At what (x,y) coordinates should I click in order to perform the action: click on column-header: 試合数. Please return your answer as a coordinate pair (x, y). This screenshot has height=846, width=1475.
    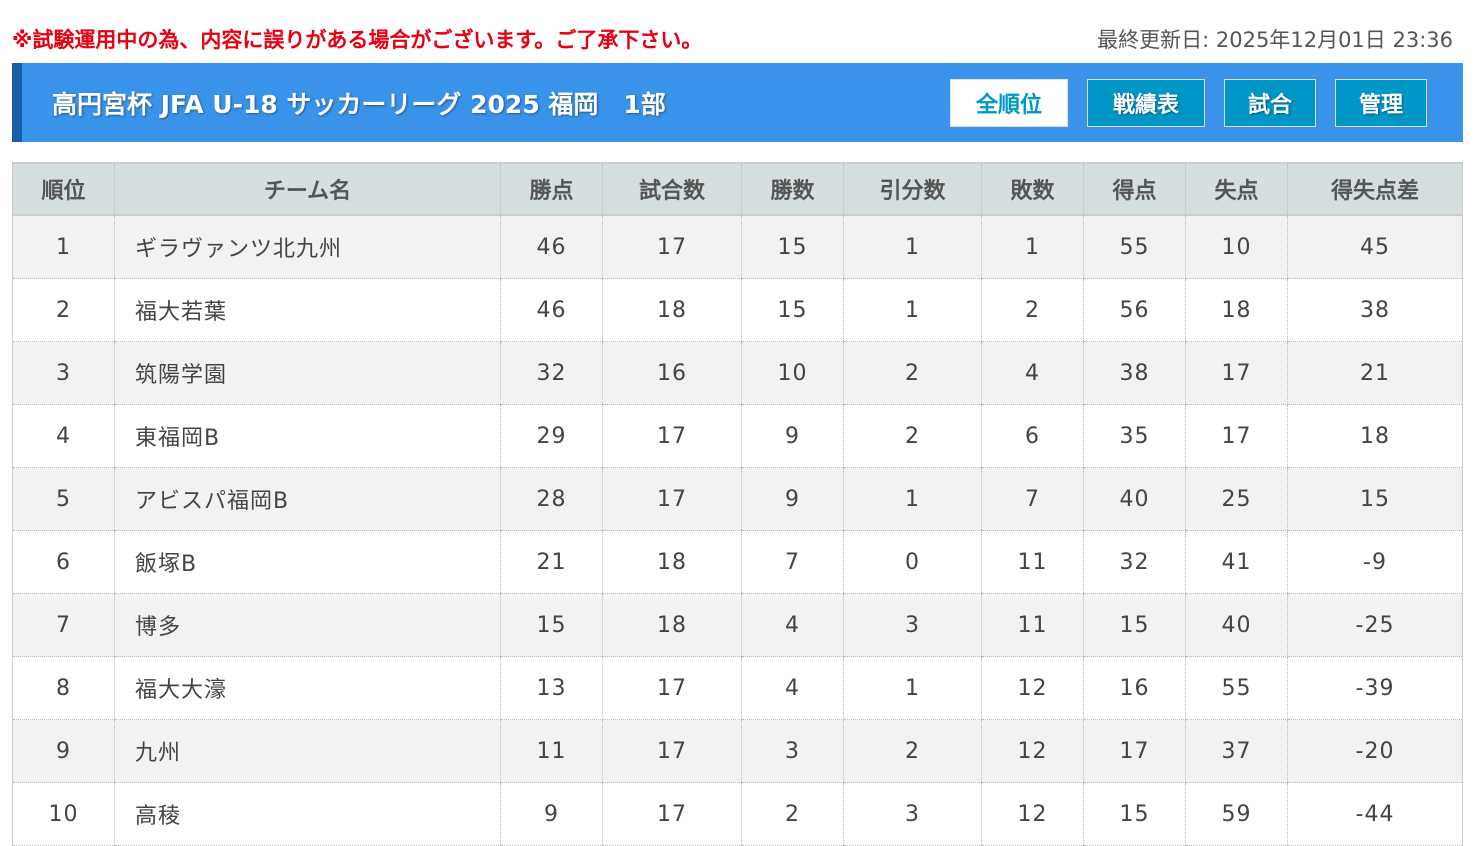
    Looking at the image, I should click on (672, 189).